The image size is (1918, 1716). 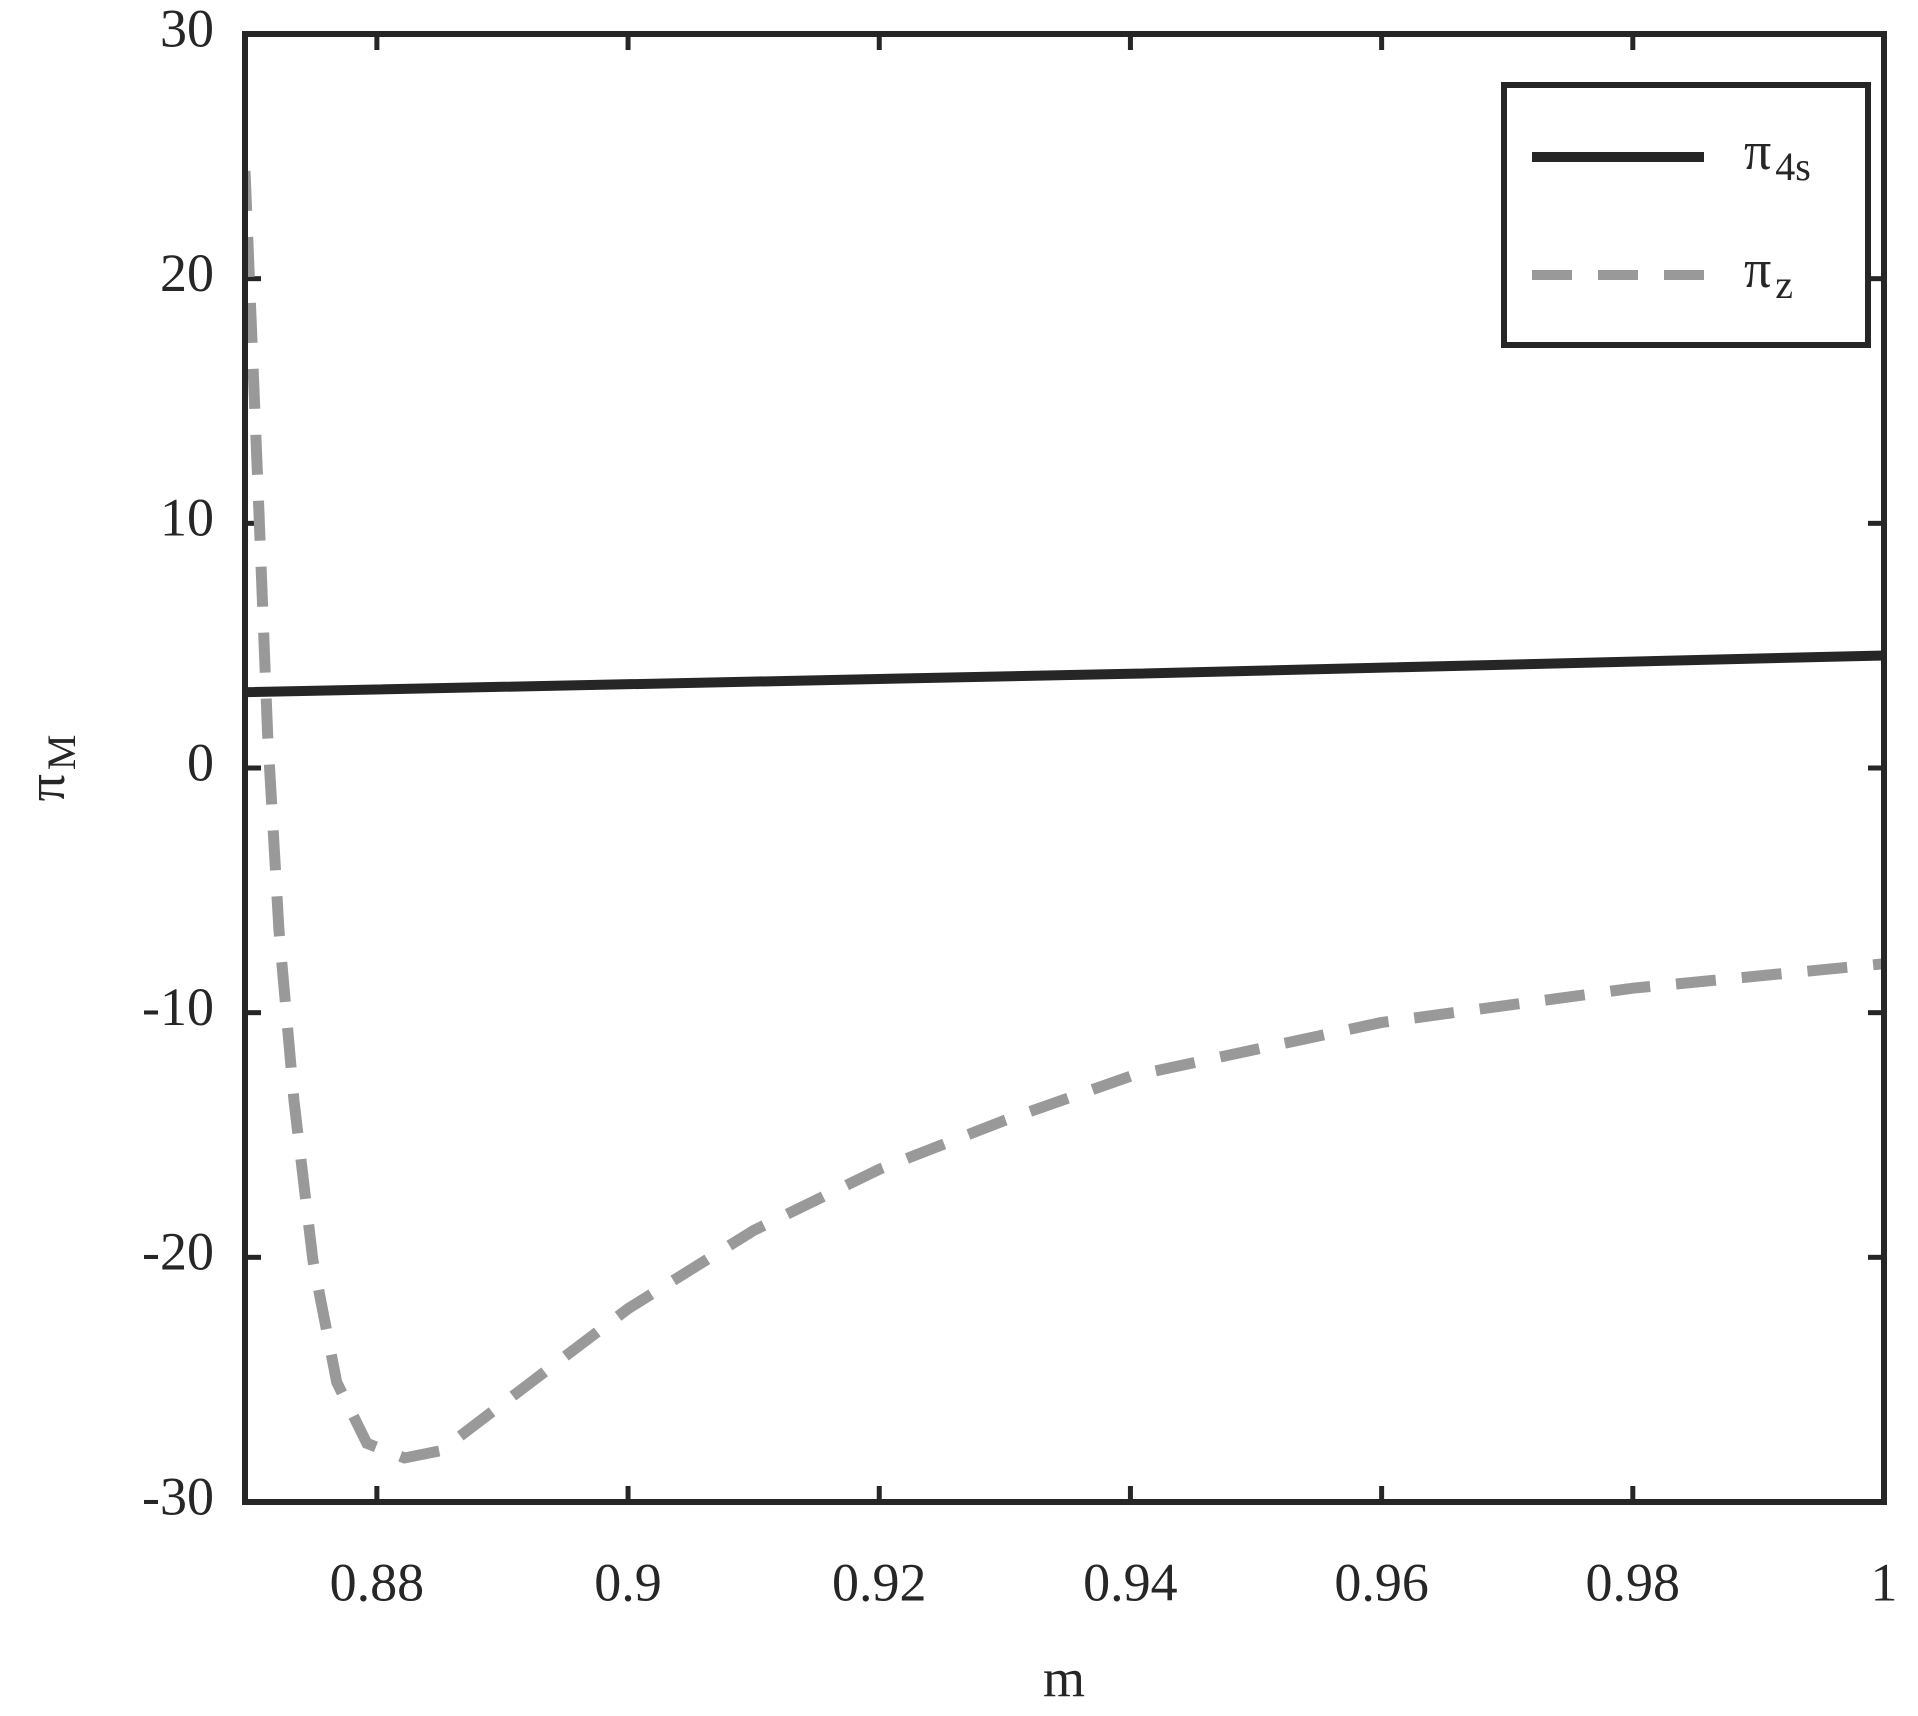 What do you see at coordinates (187, 29) in the screenshot?
I see `y-tick-label: 30` at bounding box center [187, 29].